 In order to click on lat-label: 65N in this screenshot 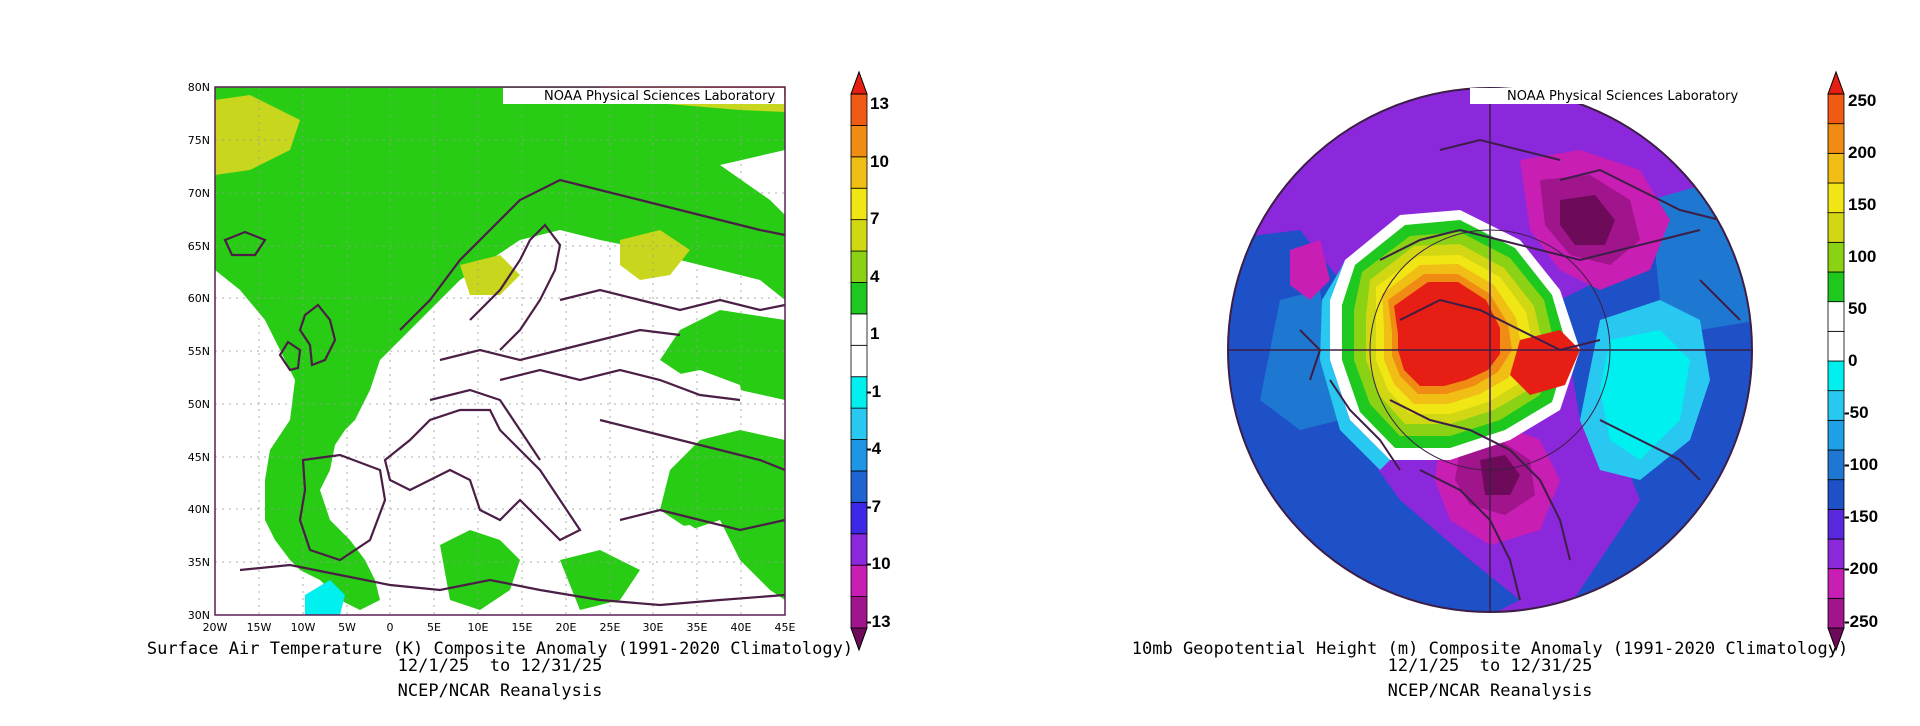, I will do `click(199, 246)`.